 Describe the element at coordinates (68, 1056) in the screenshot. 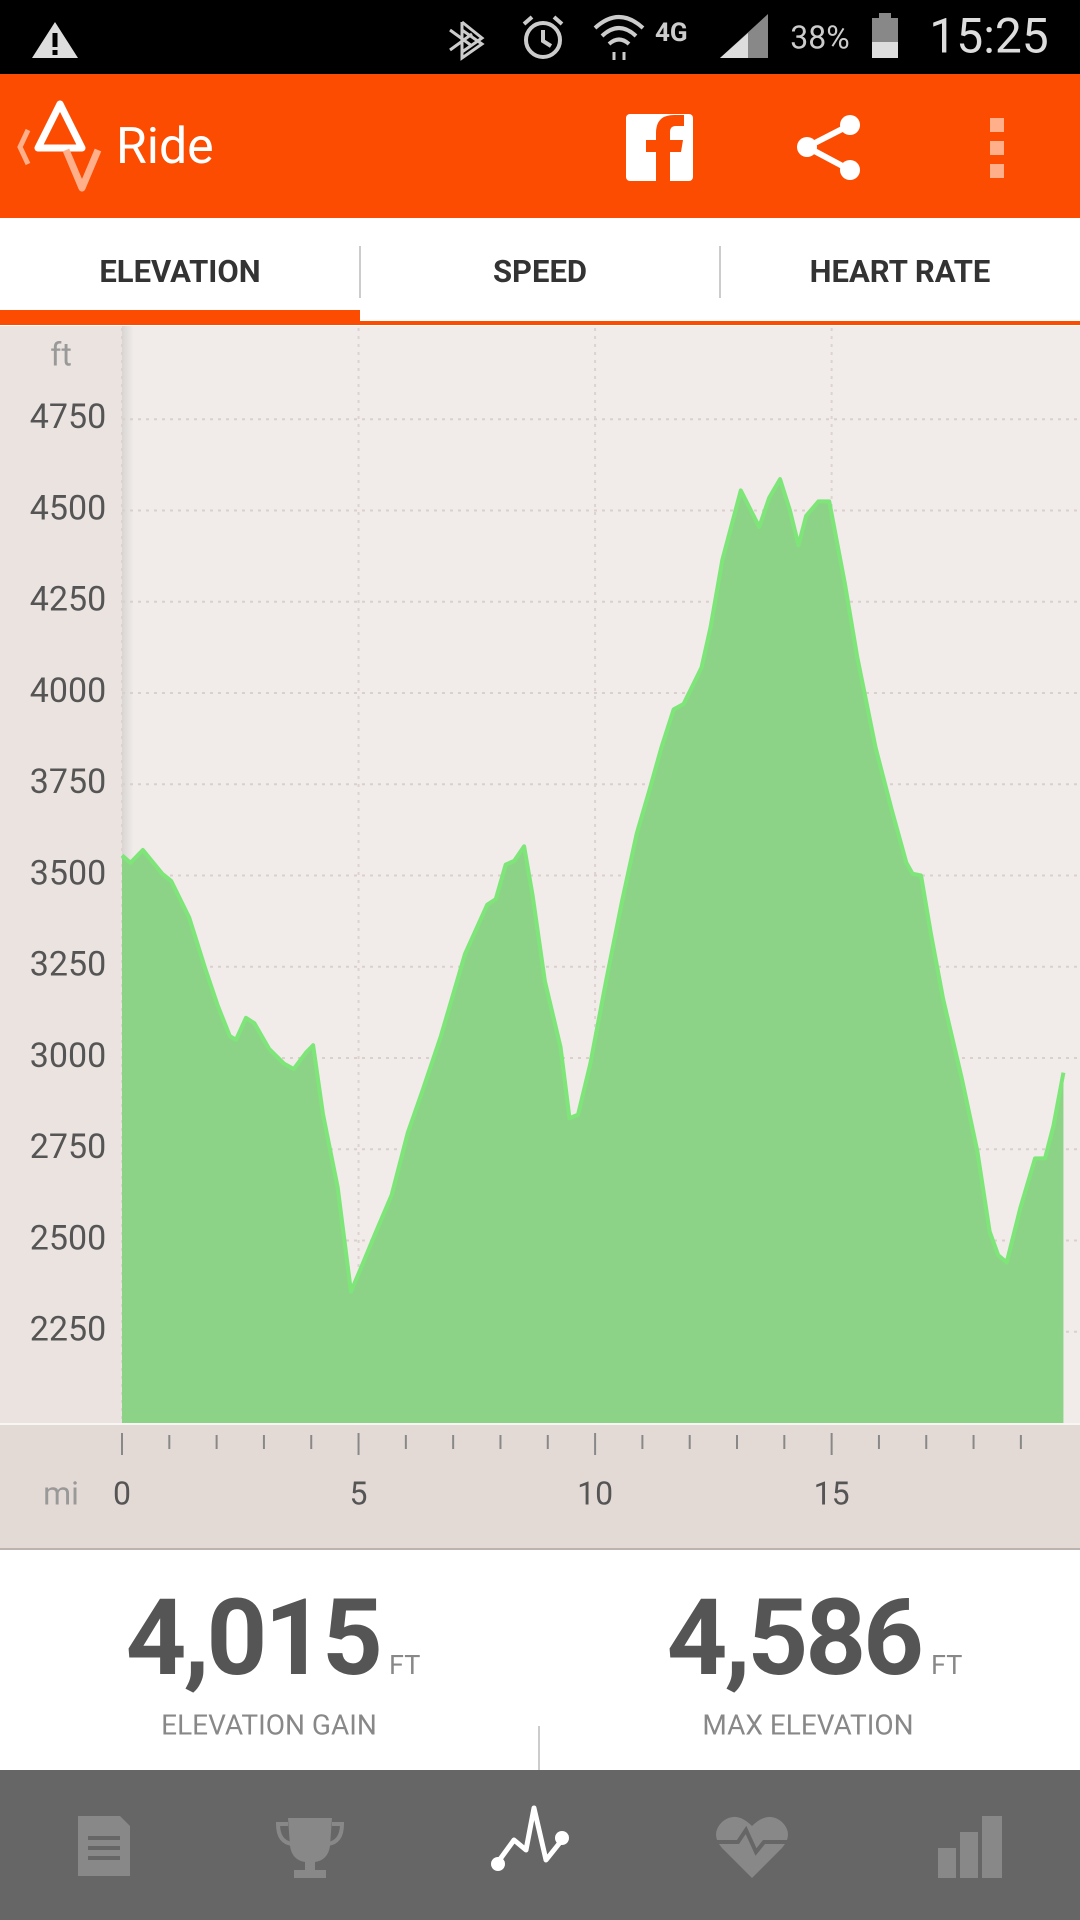

I see `y-tick-label: 3000` at that location.